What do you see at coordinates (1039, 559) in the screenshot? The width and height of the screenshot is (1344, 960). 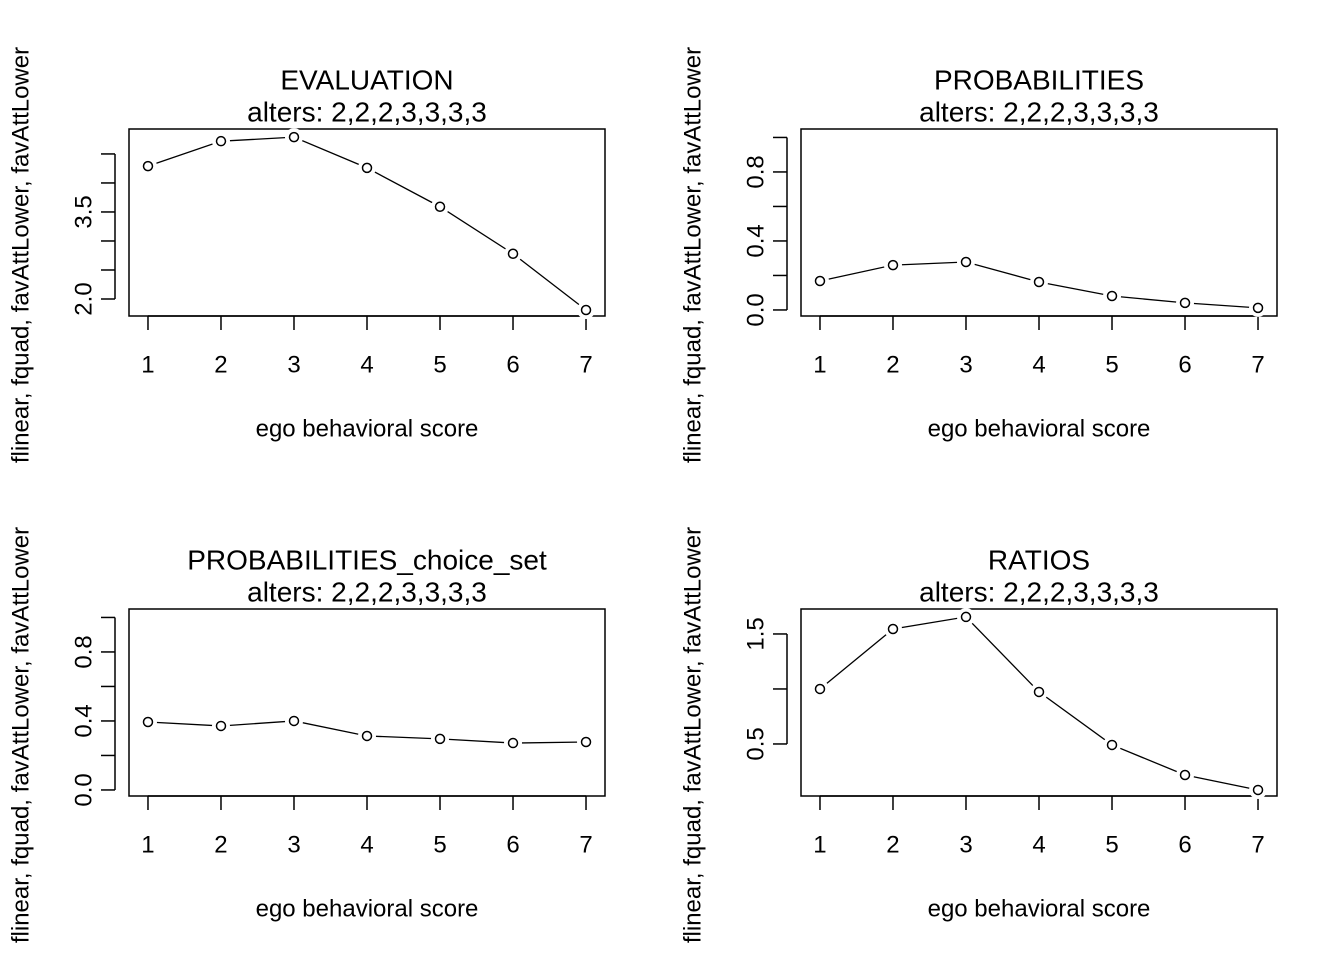 I see `chart-title: RATIOS` at bounding box center [1039, 559].